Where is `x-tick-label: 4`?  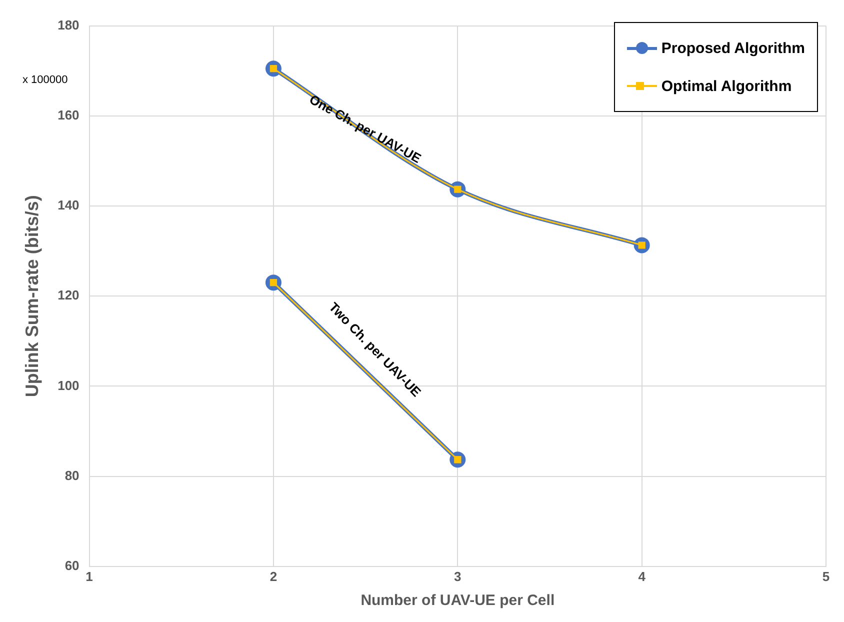
x-tick-label: 4 is located at coordinates (642, 576).